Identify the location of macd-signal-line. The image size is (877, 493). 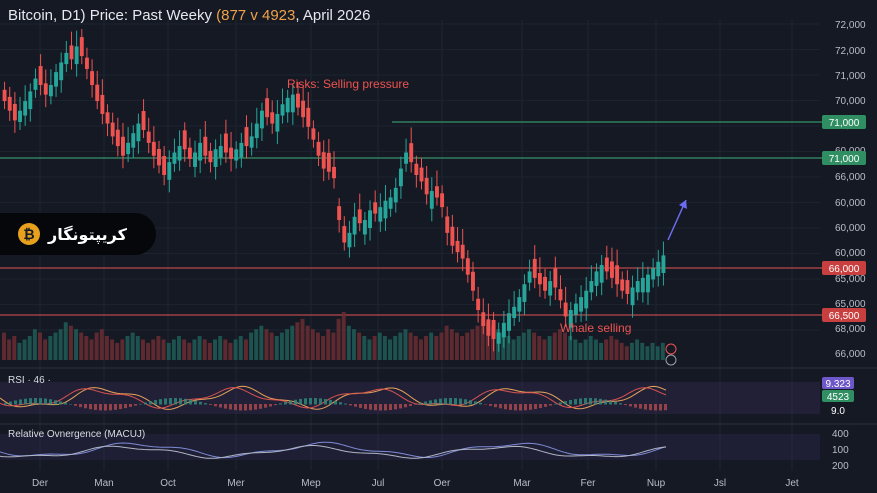
(333, 452).